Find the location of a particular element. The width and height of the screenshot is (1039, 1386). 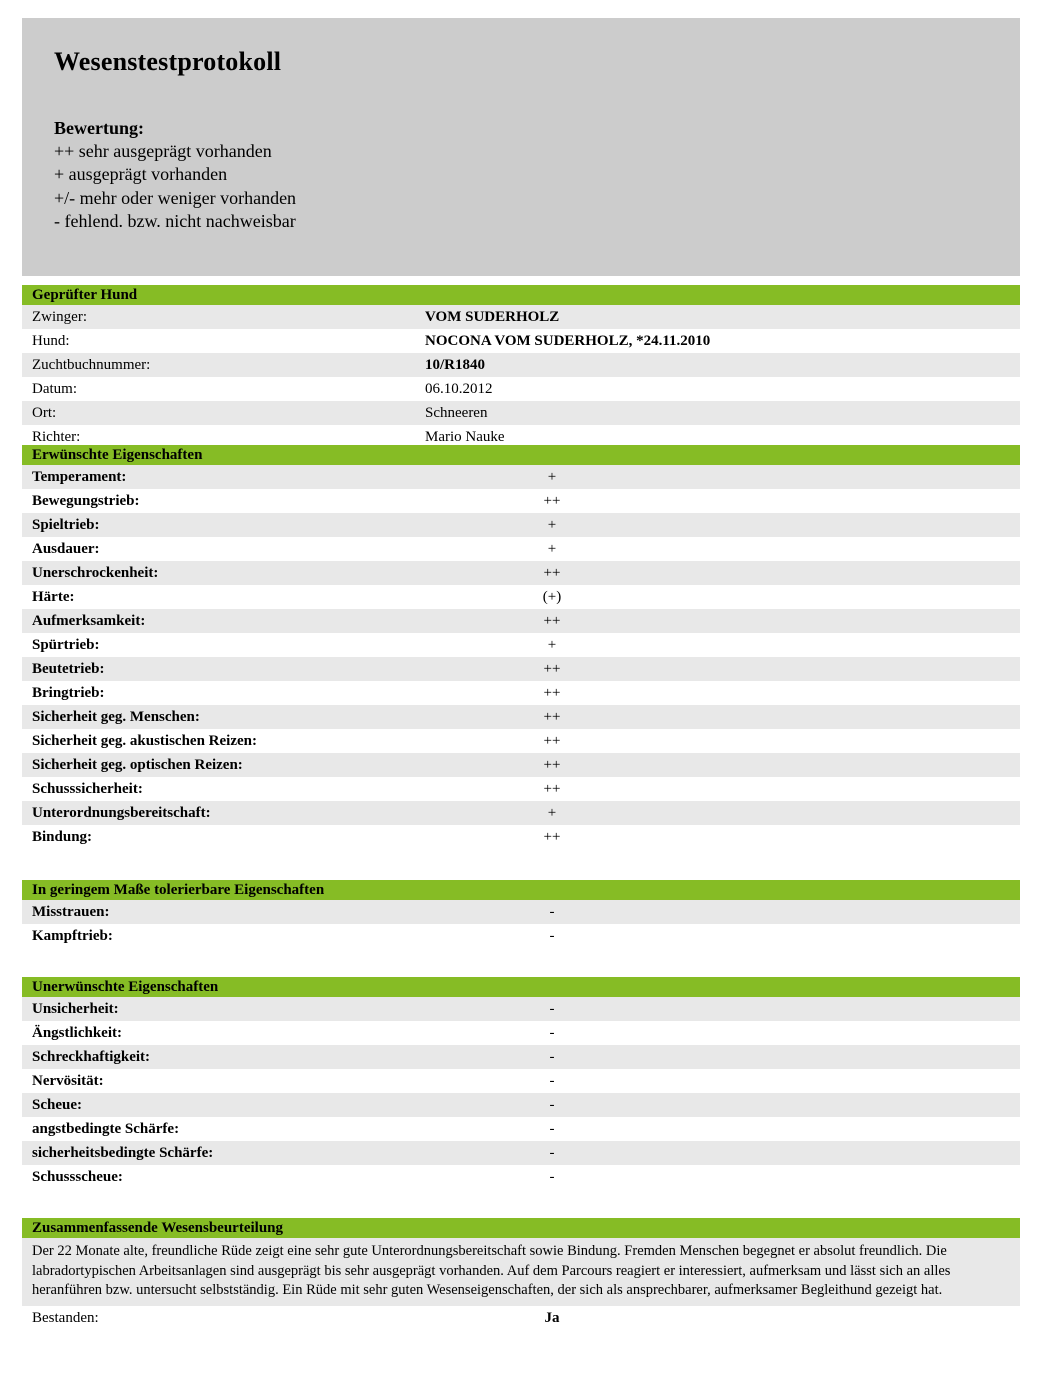

table-row: Bringtrieb: ++ is located at coordinates (521, 693).